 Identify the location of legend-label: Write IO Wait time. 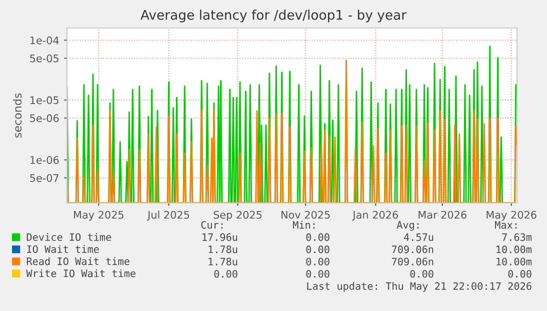
(81, 273).